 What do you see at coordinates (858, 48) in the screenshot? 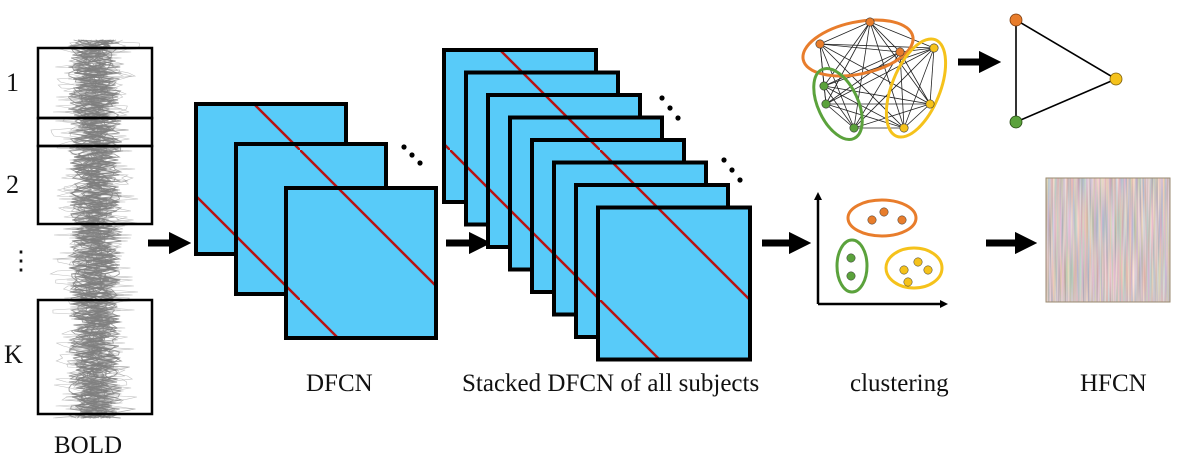
I see `cluster-ellipse-orange` at bounding box center [858, 48].